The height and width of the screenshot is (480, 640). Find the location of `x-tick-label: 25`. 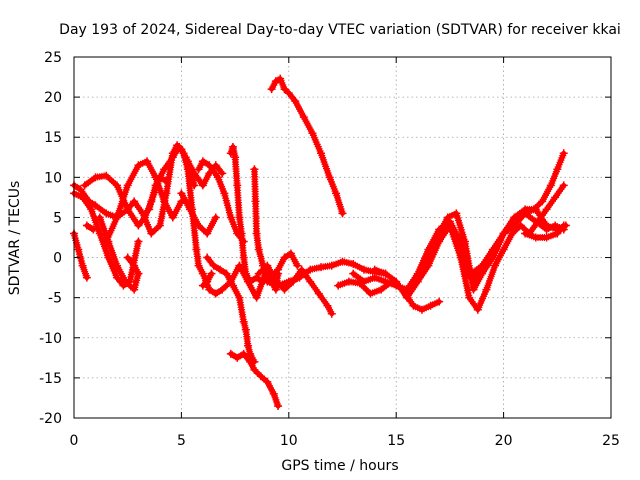

x-tick-label: 25 is located at coordinates (611, 441).